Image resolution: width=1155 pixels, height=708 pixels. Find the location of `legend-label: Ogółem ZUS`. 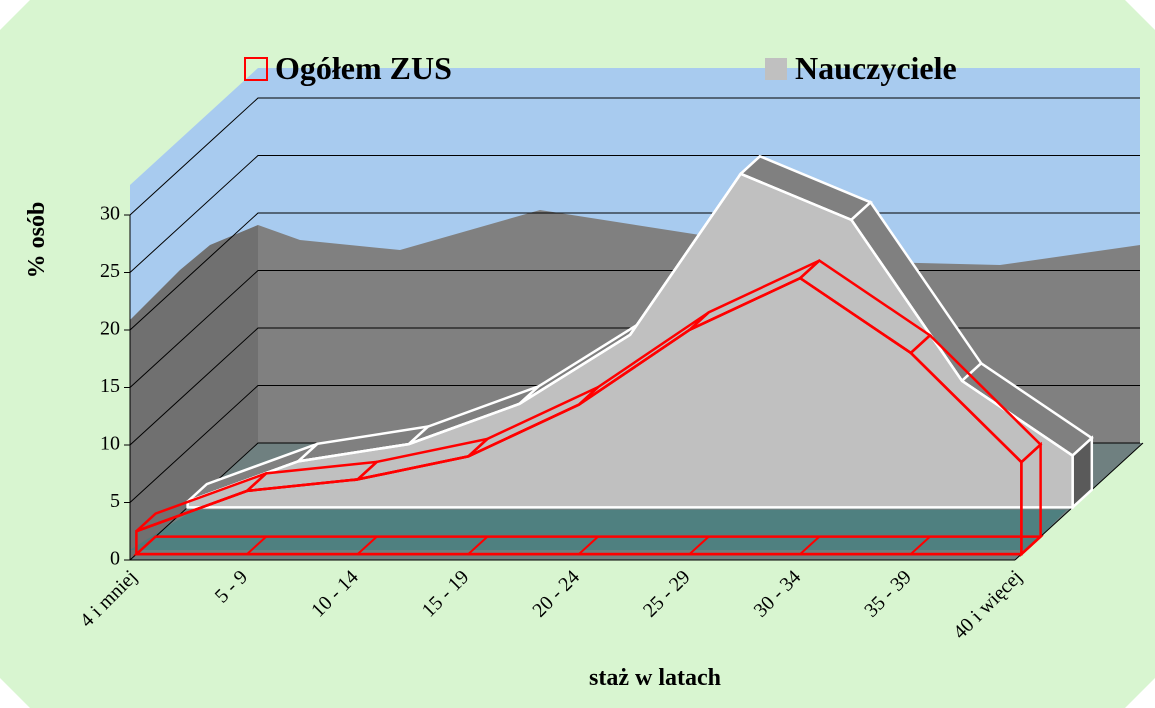

legend-label: Ogółem ZUS is located at coordinates (363, 68).